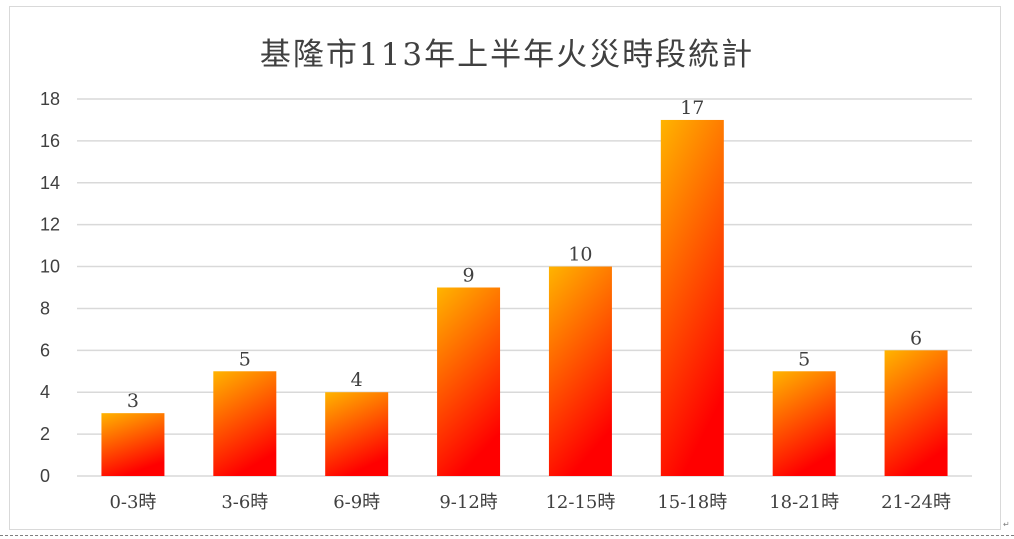 This screenshot has width=1014, height=539. Describe the element at coordinates (45, 434) in the screenshot. I see `y-tick-label: 2` at that location.